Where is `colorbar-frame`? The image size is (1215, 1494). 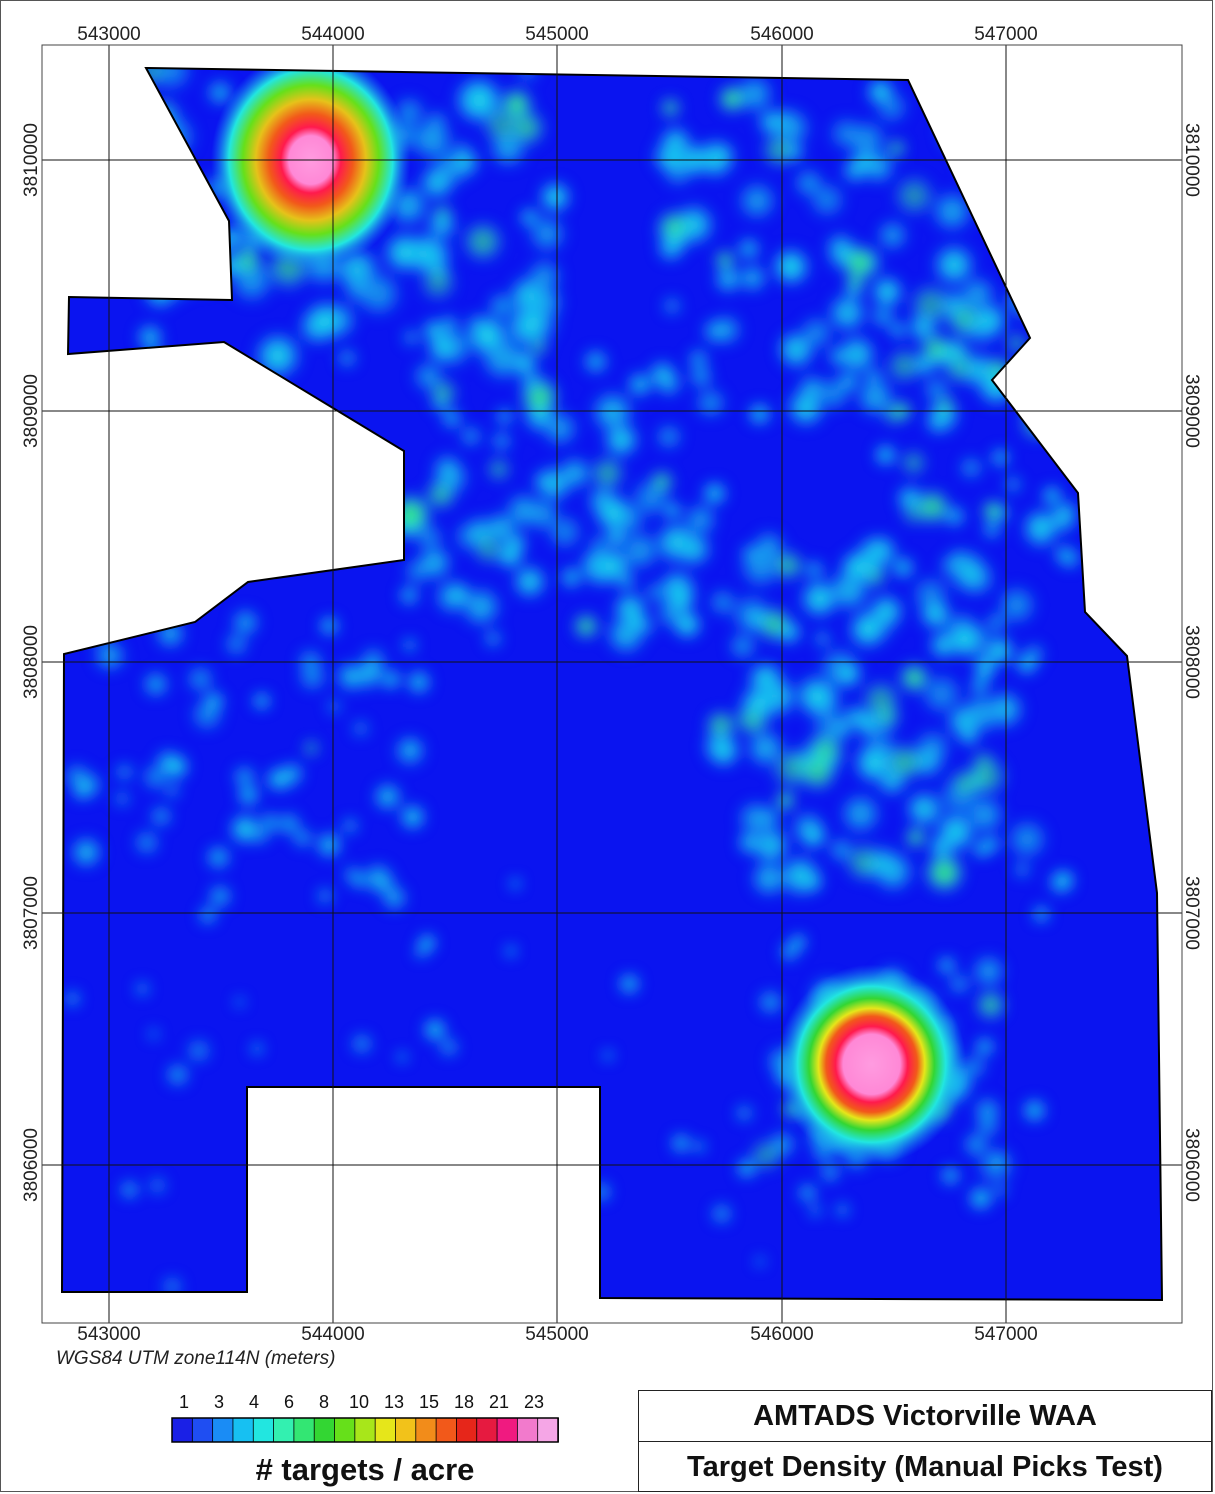
colorbar-frame is located at coordinates (365, 1430).